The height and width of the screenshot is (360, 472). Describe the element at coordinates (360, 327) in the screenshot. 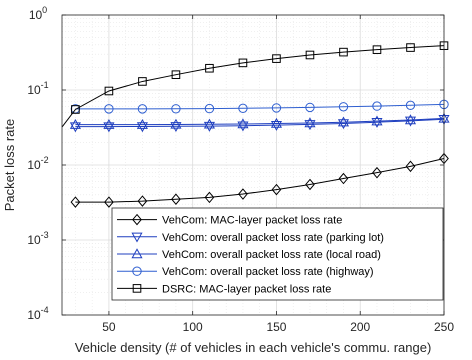

I see `x-tick-label: 200` at that location.